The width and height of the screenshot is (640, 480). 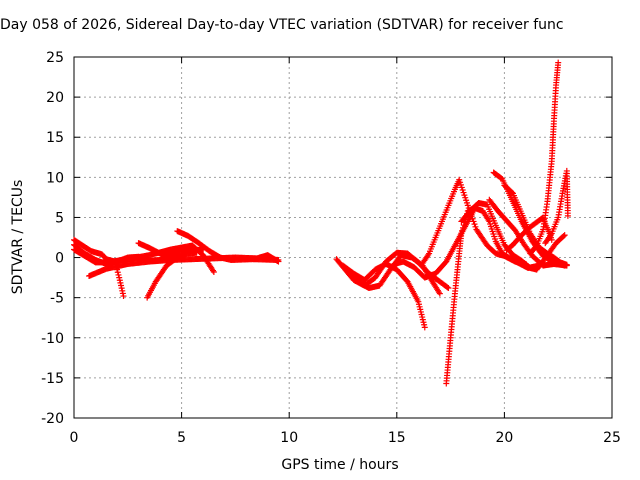 What do you see at coordinates (289, 438) in the screenshot?
I see `x-tick-label: 10` at bounding box center [289, 438].